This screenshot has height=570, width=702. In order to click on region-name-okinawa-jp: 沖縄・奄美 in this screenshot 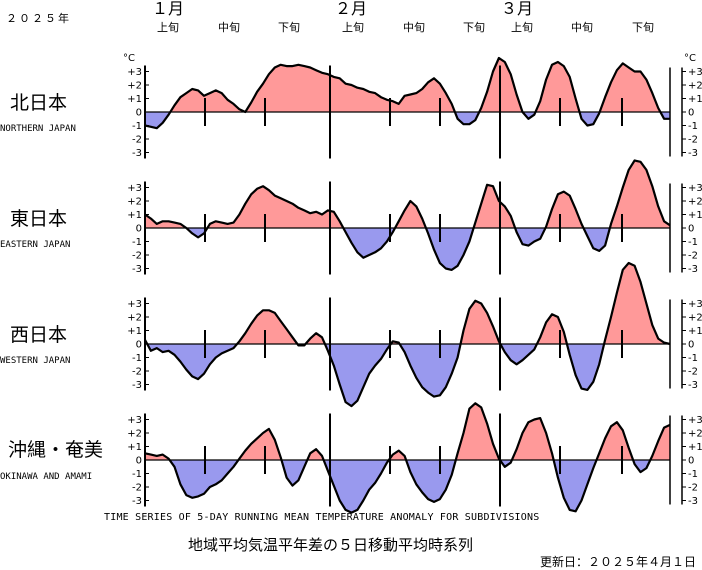, I will do `click(56, 450)`.